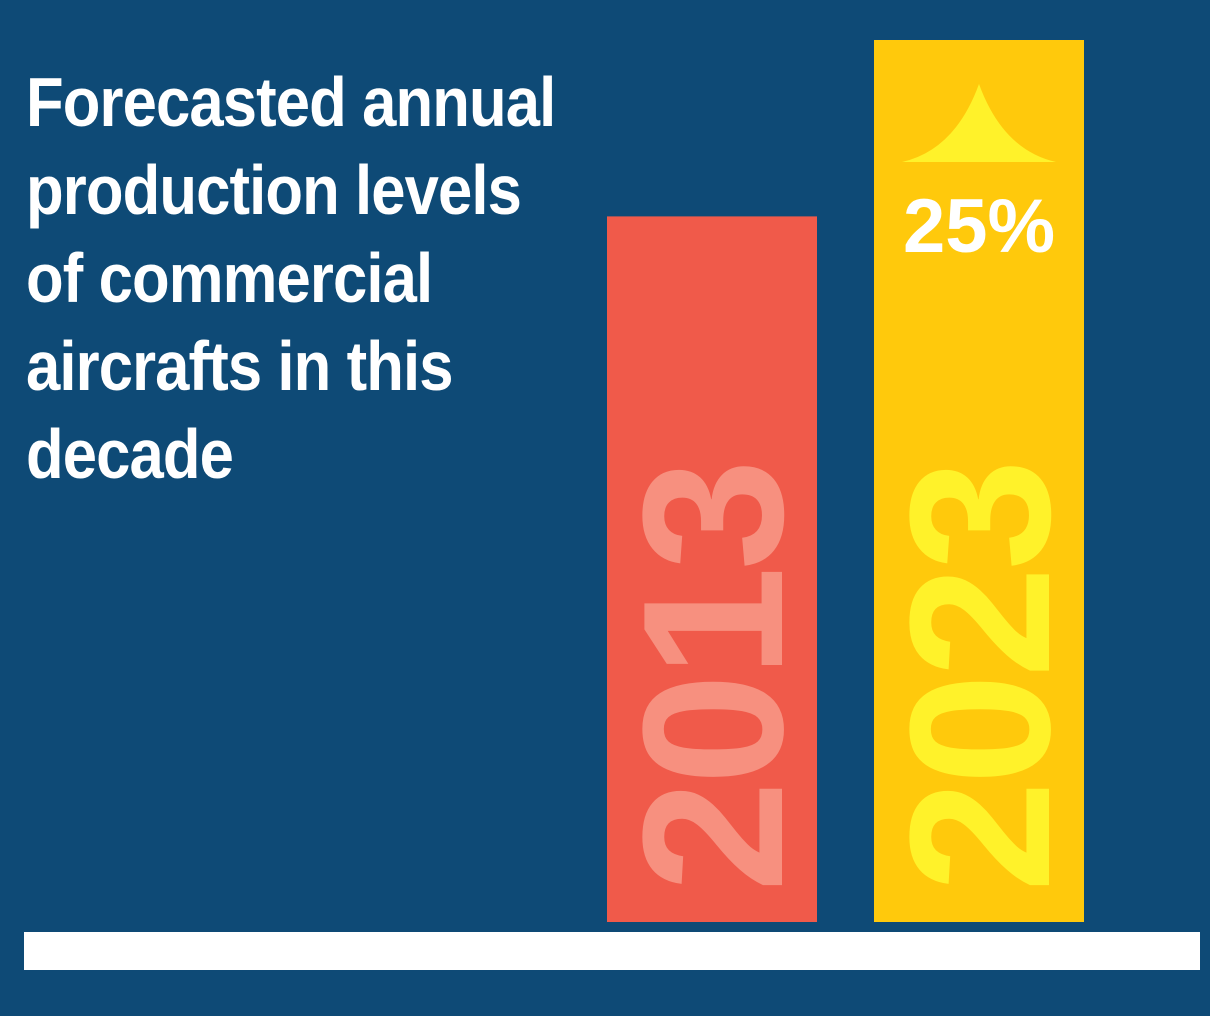  I want to click on increase-arrow-icon, so click(979, 123).